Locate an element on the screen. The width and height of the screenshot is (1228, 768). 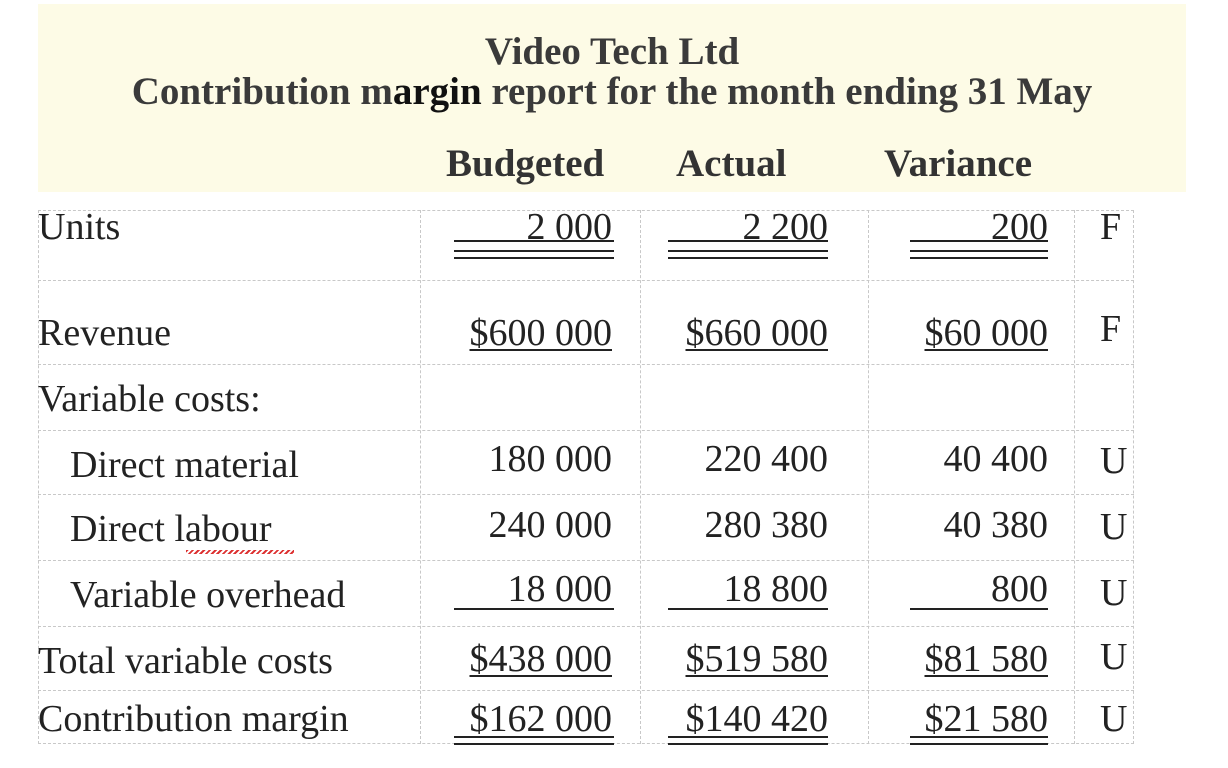
total-variable-costs-budgeted: $438 000 is located at coordinates (541, 659).